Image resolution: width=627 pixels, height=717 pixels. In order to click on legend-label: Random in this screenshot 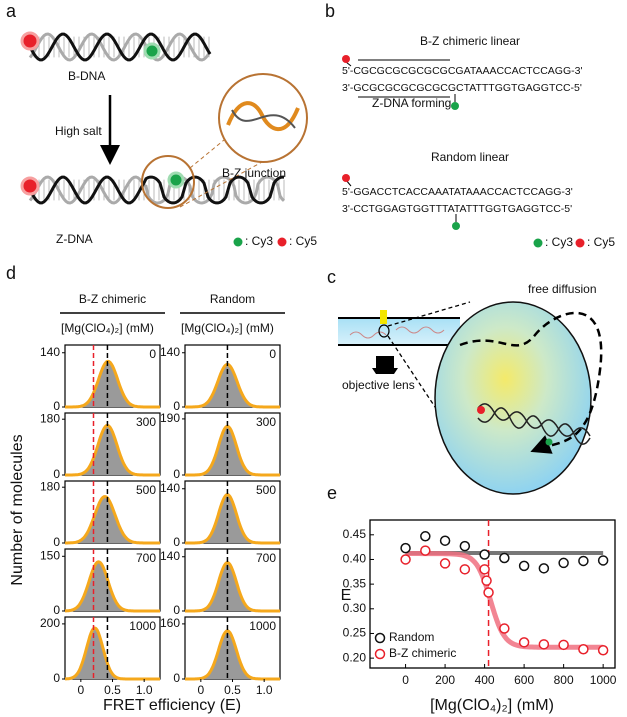, I will do `click(411, 637)`.